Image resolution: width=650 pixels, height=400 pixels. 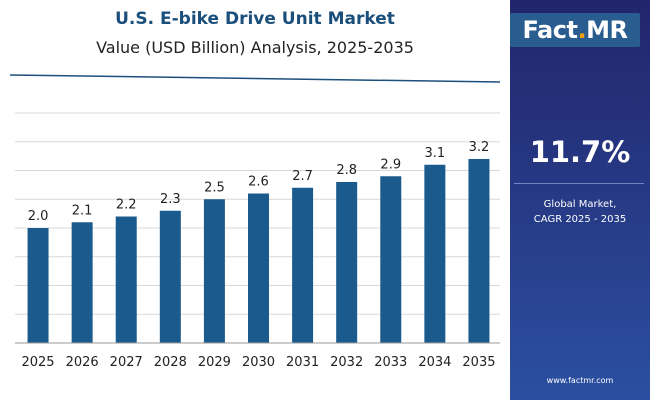 I want to click on x-tick-label-2030: 2030, so click(x=258, y=362).